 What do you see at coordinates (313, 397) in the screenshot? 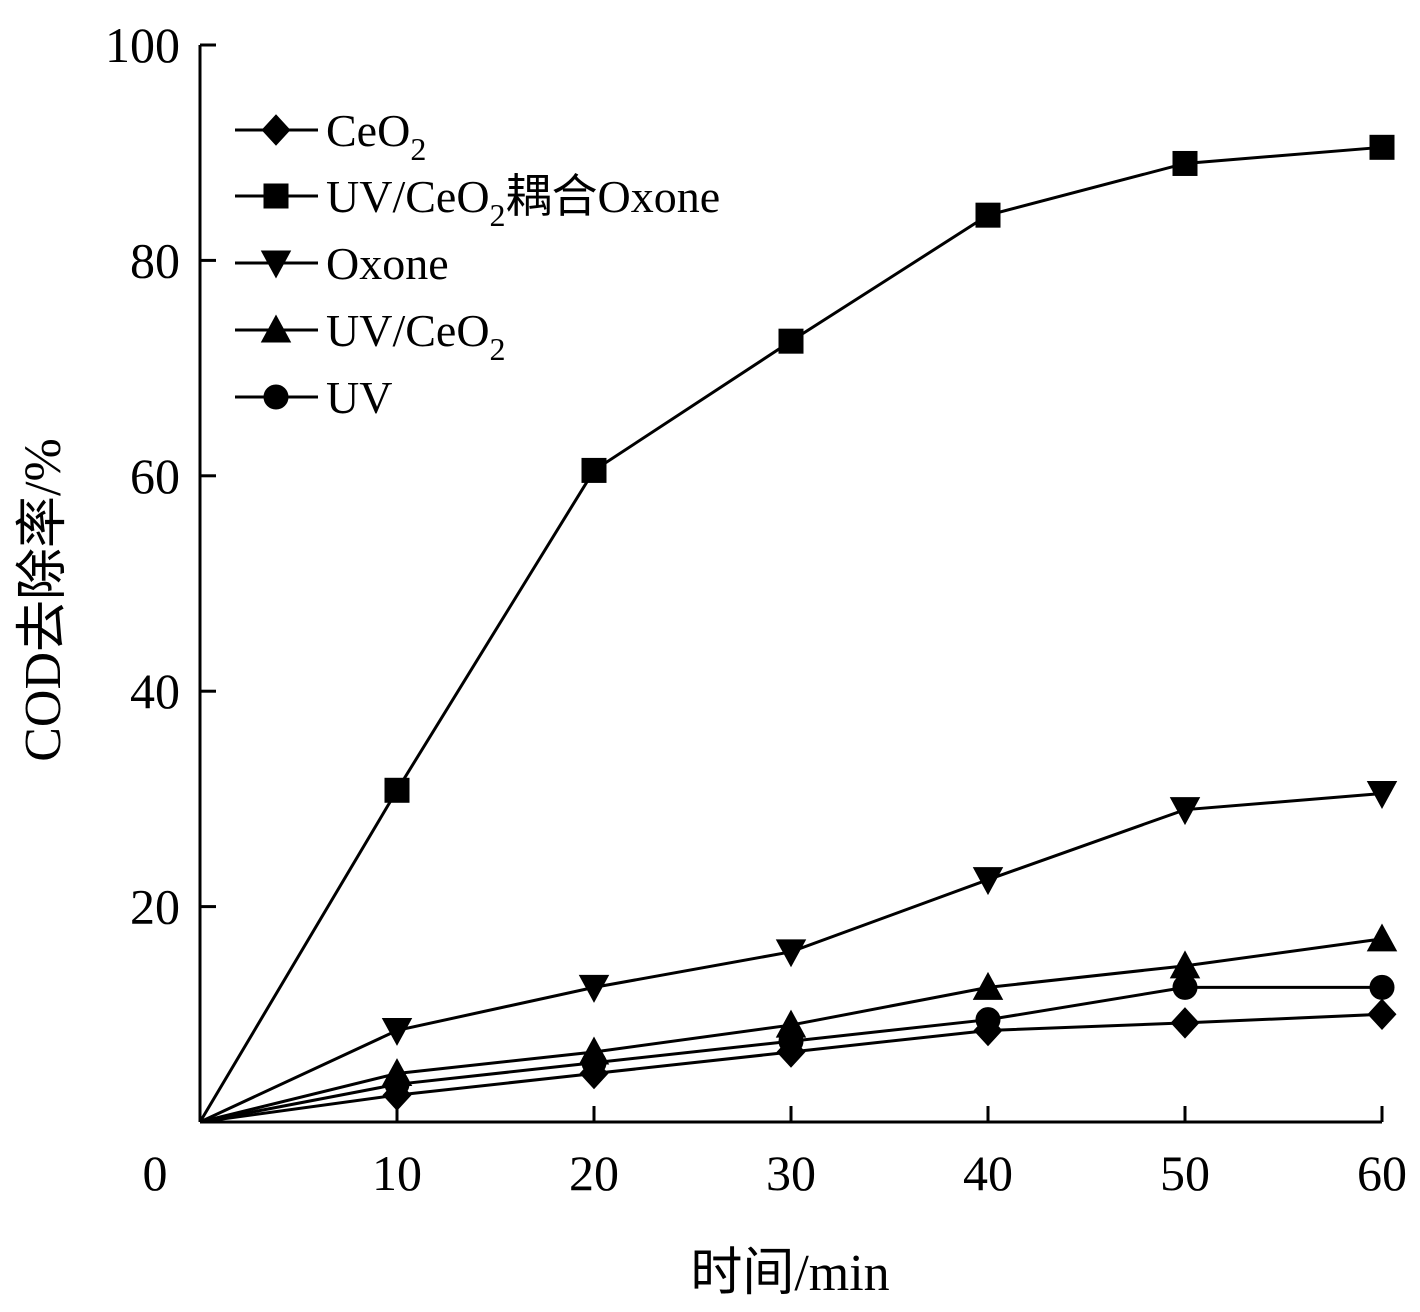
I see `legend-item: UV` at bounding box center [313, 397].